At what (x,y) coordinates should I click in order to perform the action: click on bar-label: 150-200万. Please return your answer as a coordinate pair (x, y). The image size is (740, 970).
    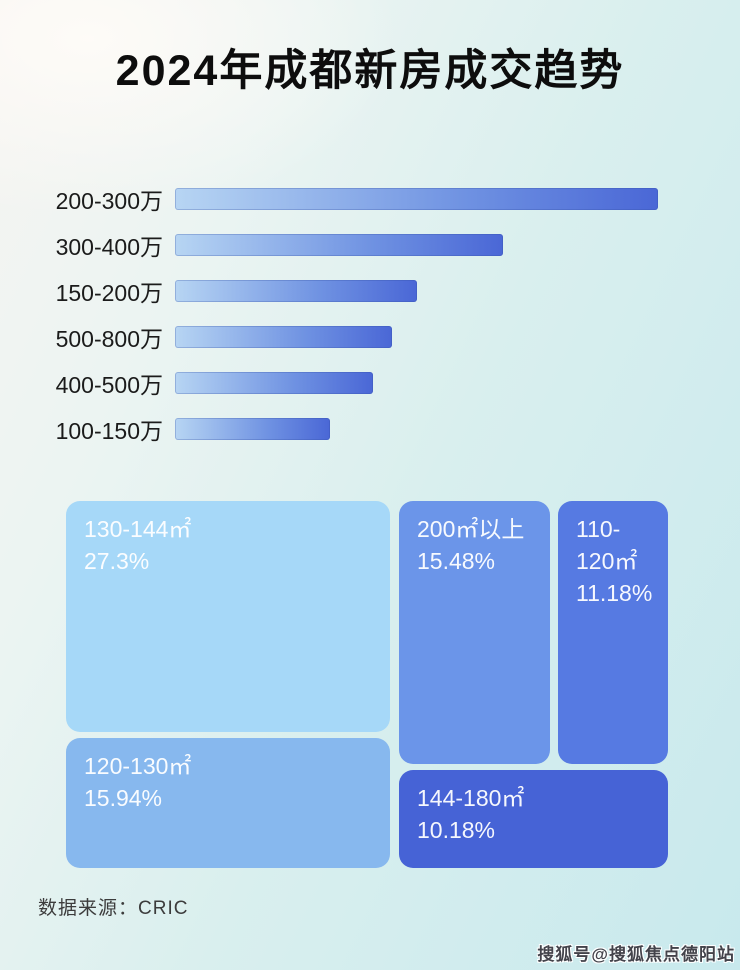
    Looking at the image, I should click on (109, 293).